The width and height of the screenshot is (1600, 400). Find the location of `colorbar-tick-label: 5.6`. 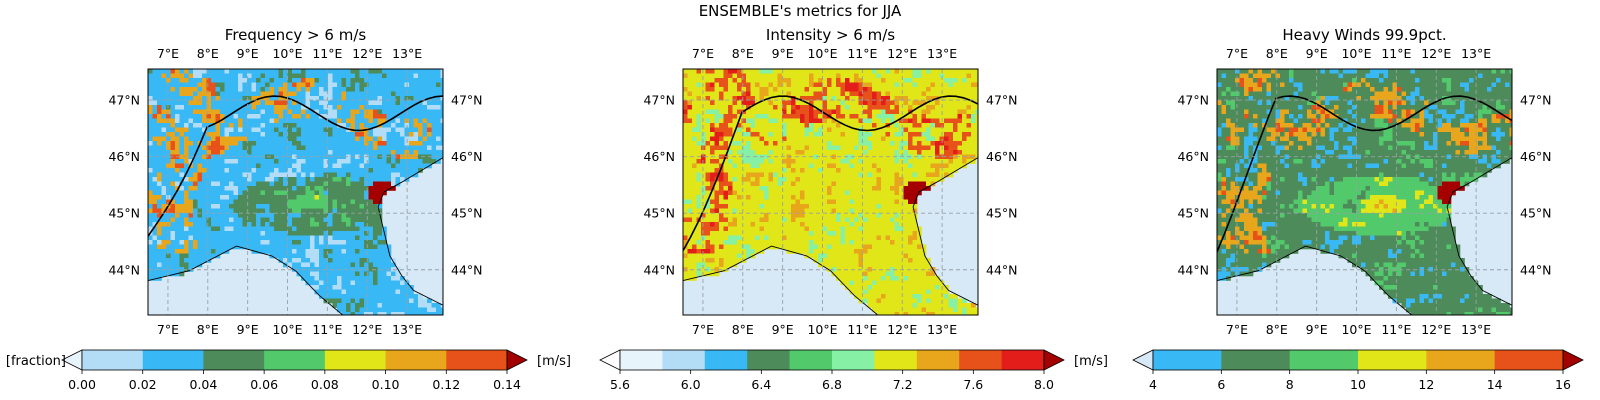

colorbar-tick-label: 5.6 is located at coordinates (620, 384).